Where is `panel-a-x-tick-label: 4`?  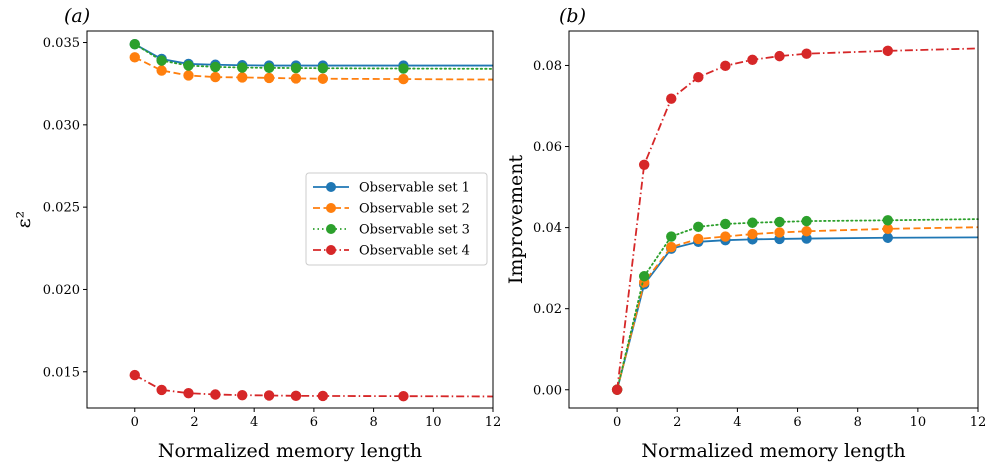
panel-a-x-tick-label: 4 is located at coordinates (254, 422).